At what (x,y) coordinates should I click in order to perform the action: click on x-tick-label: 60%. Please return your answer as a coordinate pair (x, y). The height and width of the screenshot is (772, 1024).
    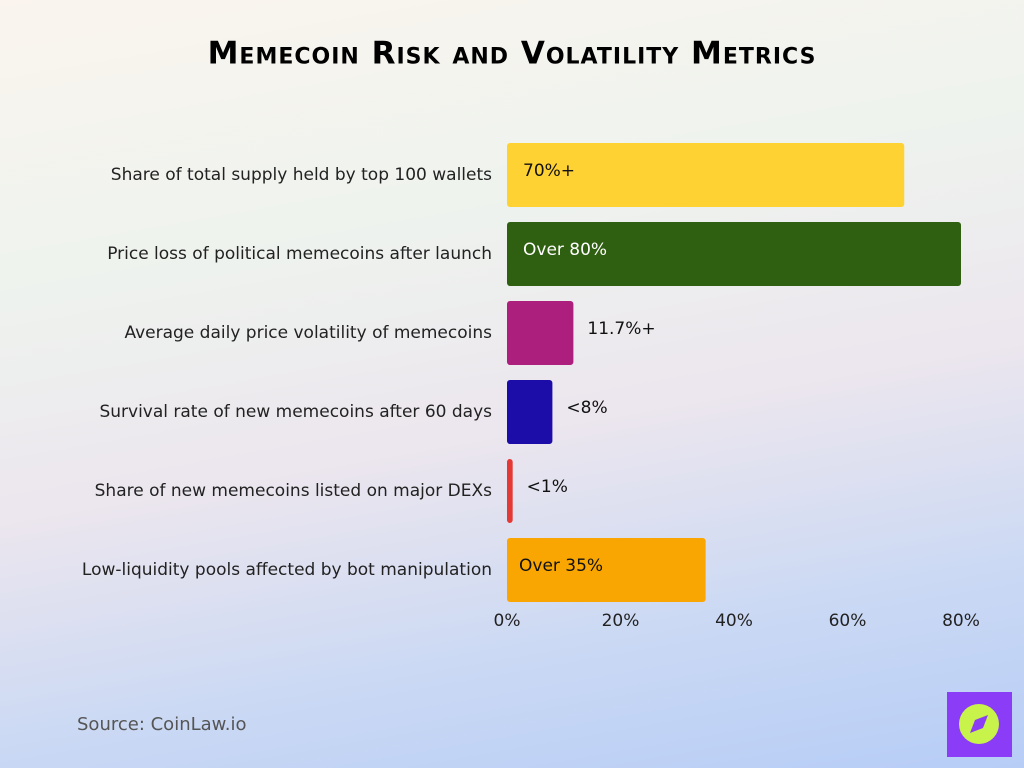
    Looking at the image, I should click on (848, 621).